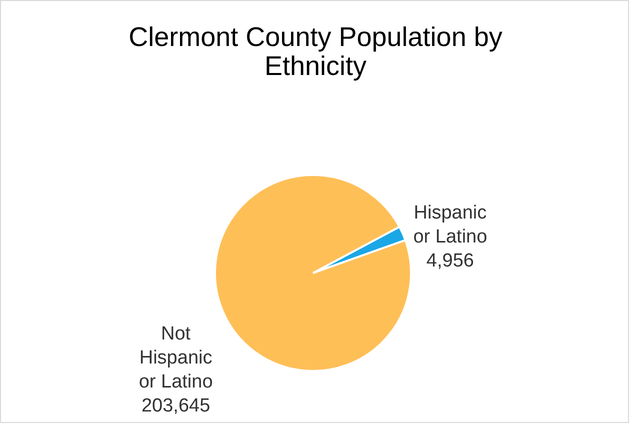  Describe the element at coordinates (313, 273) in the screenshot. I see `pie-slice` at that location.